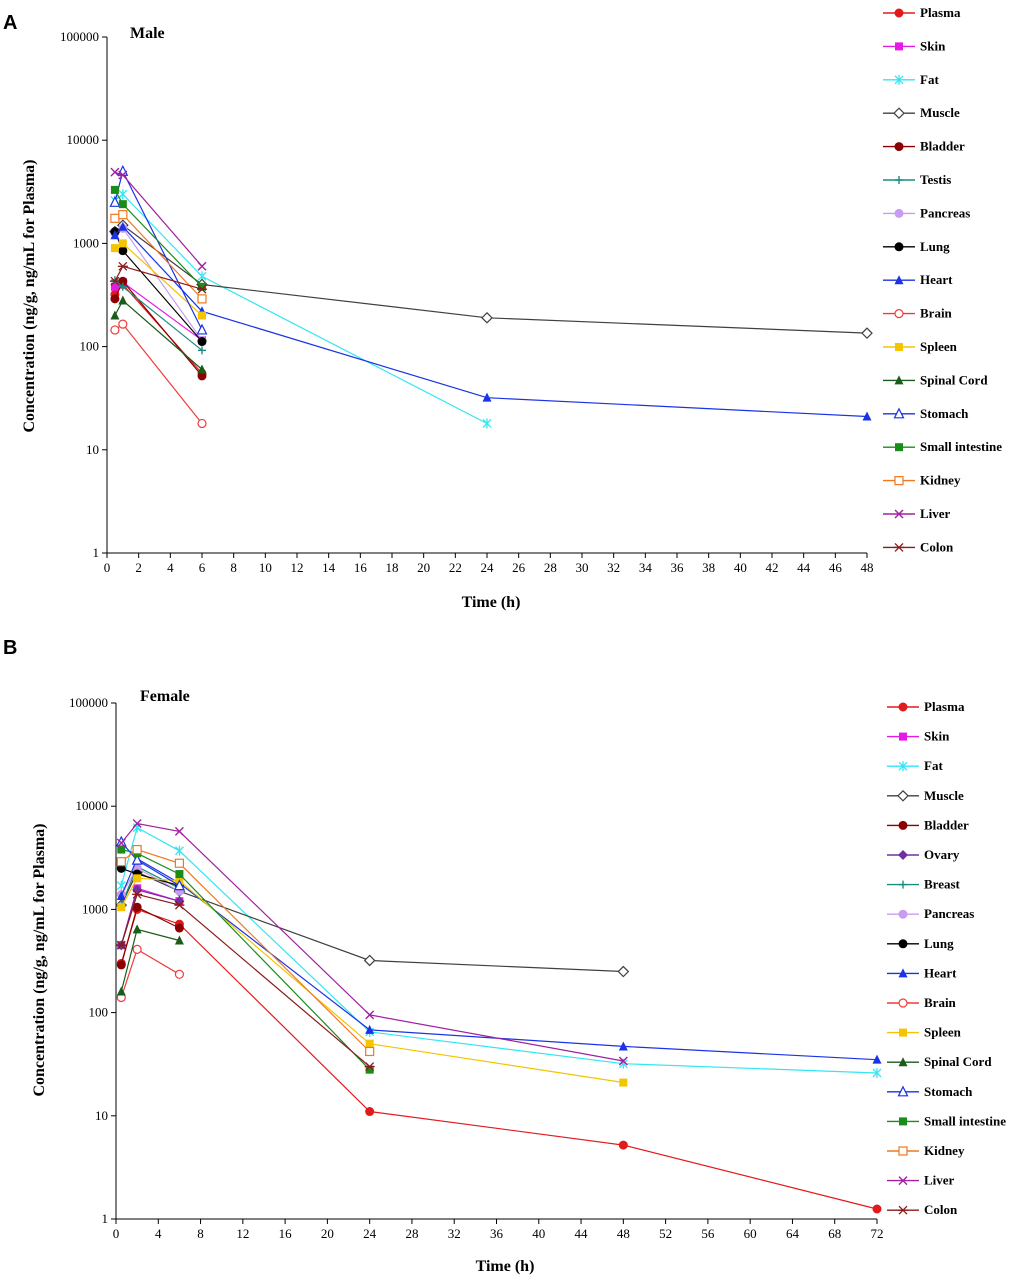 Image resolution: width=1010 pixels, height=1278 pixels. What do you see at coordinates (903, 1121) in the screenshot?
I see `legend-marker-small-intestine` at bounding box center [903, 1121].